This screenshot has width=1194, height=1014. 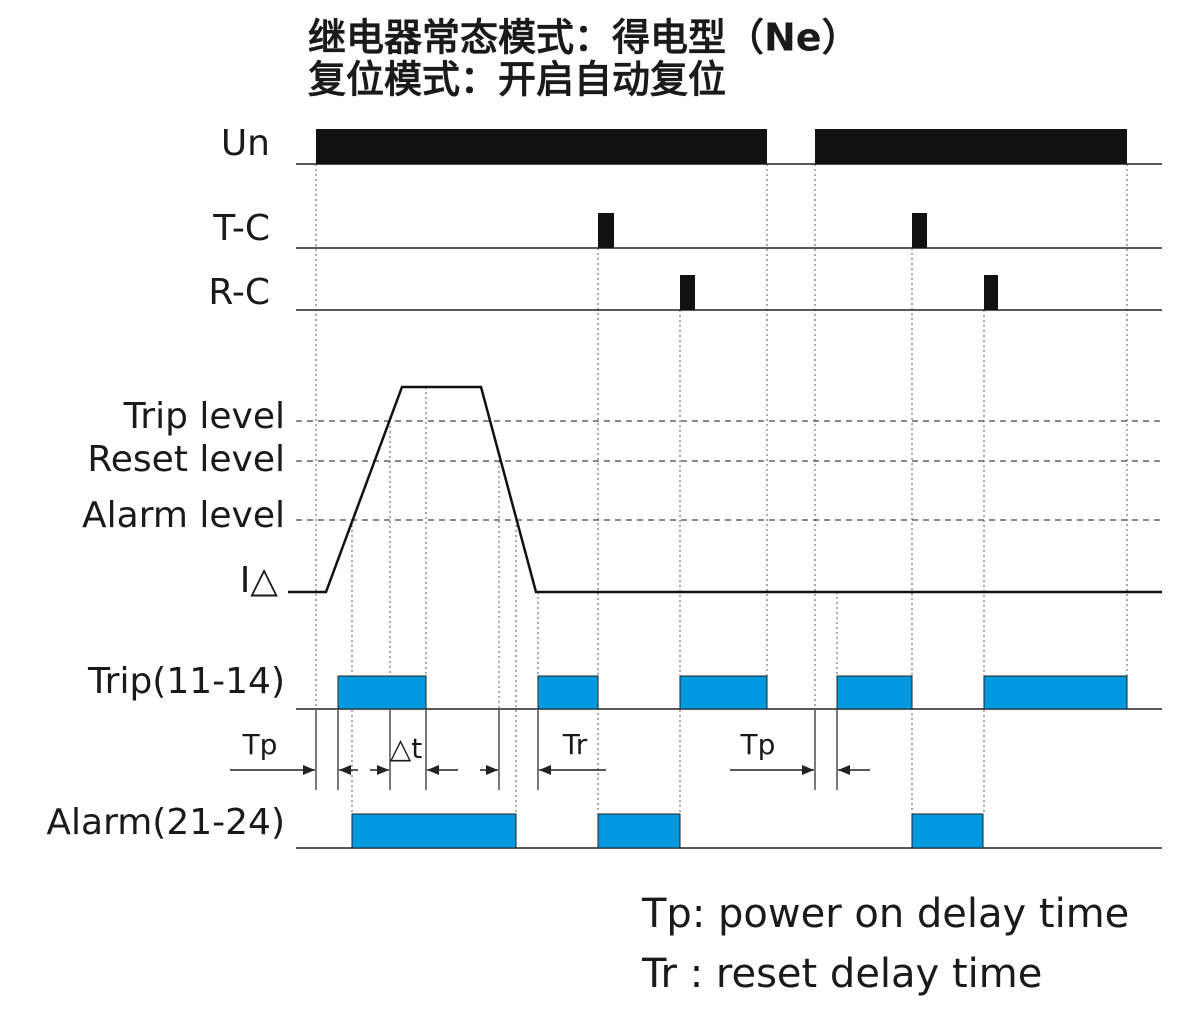 I want to click on signal-label: Alarm(21-24), so click(x=165, y=822).